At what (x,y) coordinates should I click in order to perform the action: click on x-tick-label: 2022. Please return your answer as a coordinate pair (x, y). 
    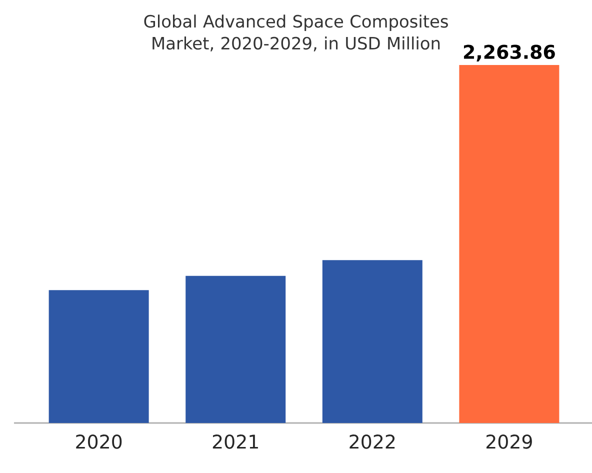
    Looking at the image, I should click on (372, 441).